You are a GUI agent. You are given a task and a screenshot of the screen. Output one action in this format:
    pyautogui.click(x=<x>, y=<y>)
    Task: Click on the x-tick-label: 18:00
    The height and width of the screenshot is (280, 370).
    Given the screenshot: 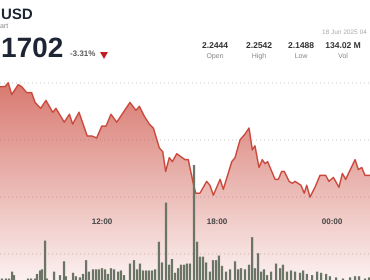 What is the action you would take?
    pyautogui.click(x=217, y=221)
    